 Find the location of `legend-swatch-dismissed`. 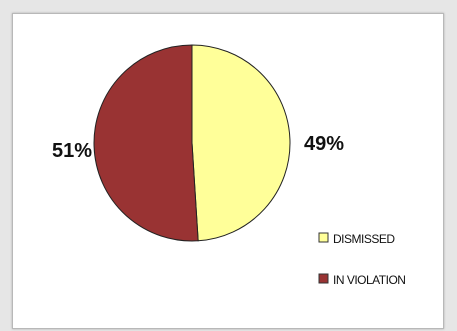

legend-swatch-dismissed is located at coordinates (323, 237).